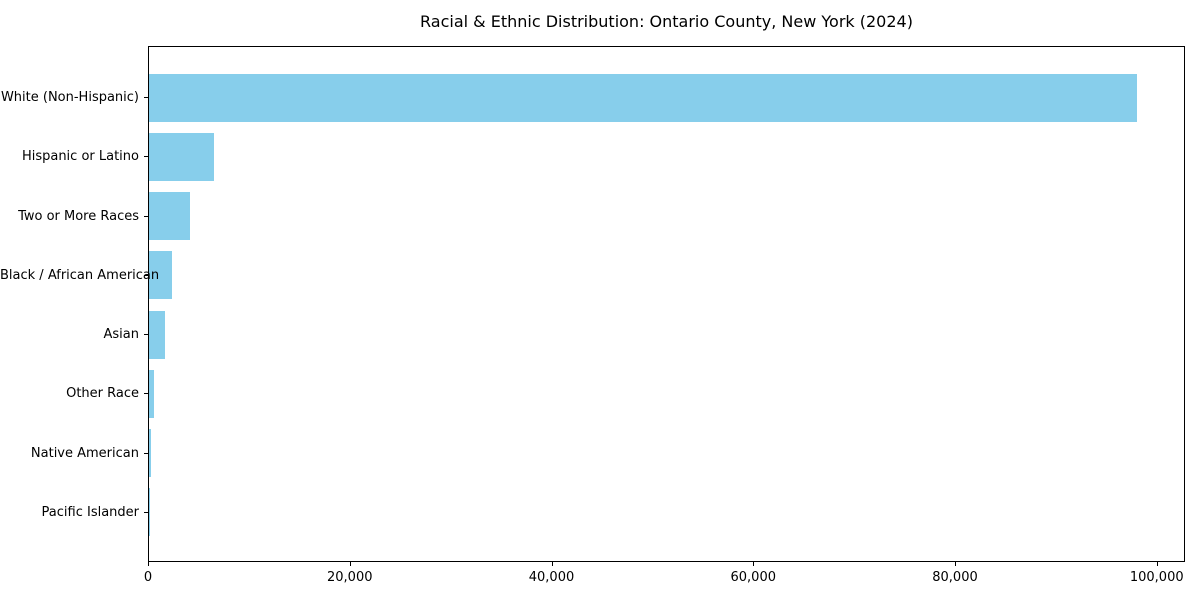 This screenshot has height=600, width=1200. Describe the element at coordinates (69, 98) in the screenshot. I see `y-axis-label: White (Non-Hispanic)` at that location.